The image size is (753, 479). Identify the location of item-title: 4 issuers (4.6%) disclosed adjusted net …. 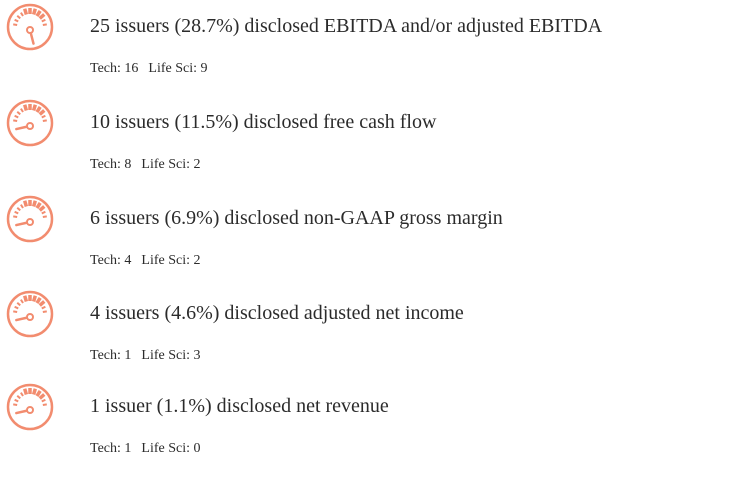
(277, 313).